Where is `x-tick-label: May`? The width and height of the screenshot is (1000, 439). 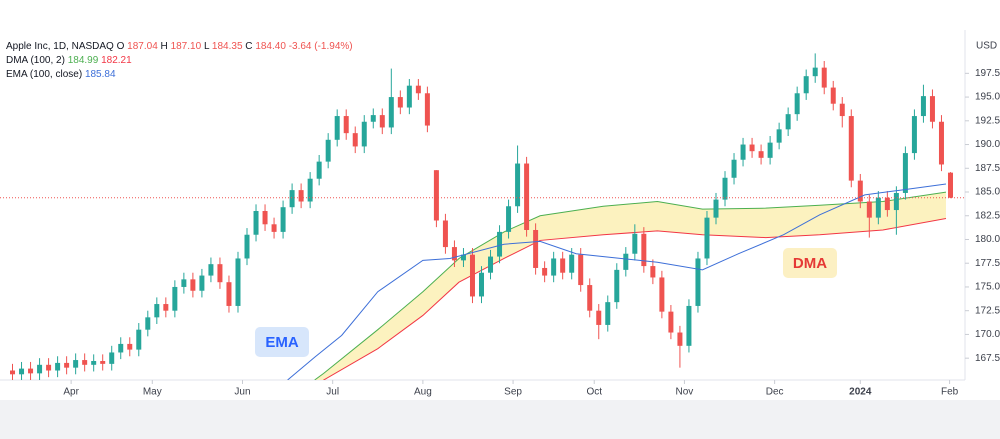 x-tick-label: May is located at coordinates (152, 392).